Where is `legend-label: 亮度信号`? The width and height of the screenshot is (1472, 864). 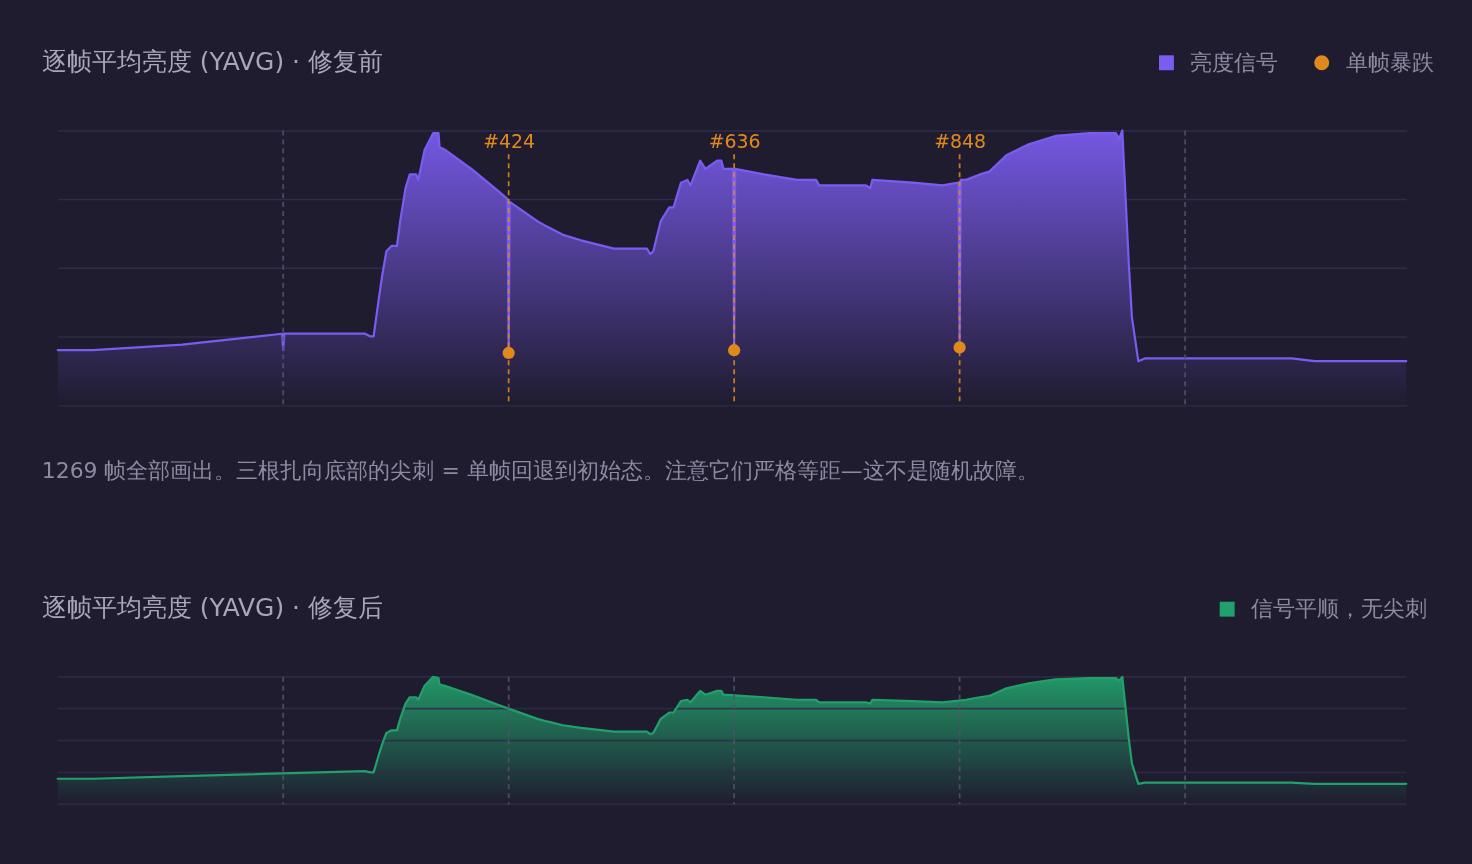
legend-label: 亮度信号 is located at coordinates (1234, 62).